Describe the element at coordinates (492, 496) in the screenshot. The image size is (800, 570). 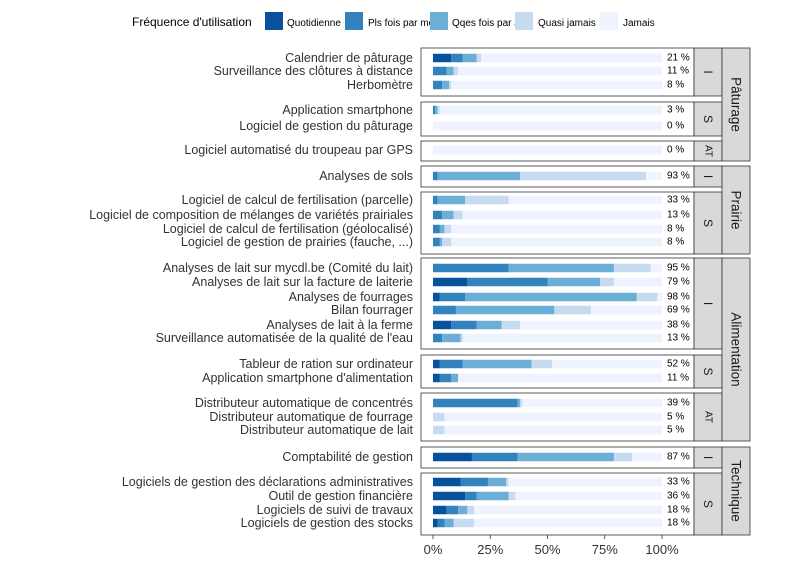
I see `bar-outil-de-gestion-financiere-qqes-fois-par-an` at that location.